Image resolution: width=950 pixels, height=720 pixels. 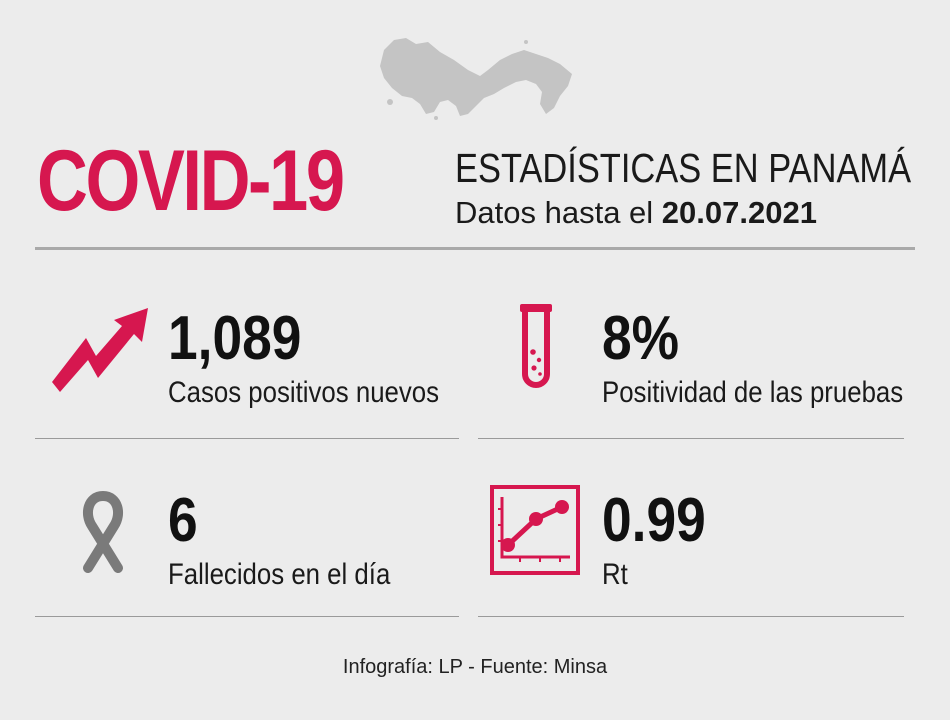 What do you see at coordinates (739, 212) in the screenshot?
I see `data-date: 20.07.2021` at bounding box center [739, 212].